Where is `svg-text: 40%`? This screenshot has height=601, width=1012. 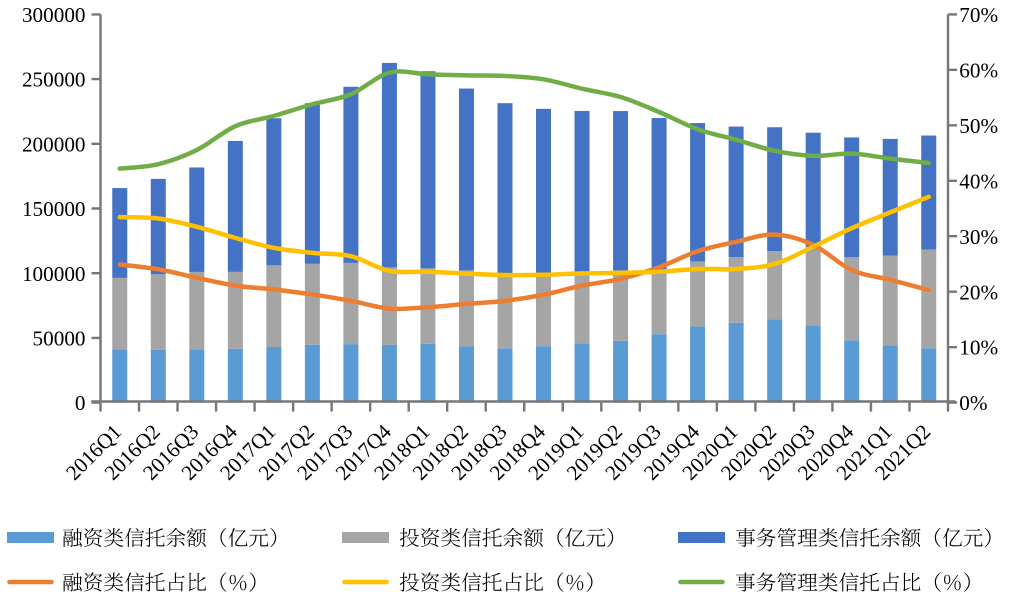
svg-text: 40% is located at coordinates (978, 181).